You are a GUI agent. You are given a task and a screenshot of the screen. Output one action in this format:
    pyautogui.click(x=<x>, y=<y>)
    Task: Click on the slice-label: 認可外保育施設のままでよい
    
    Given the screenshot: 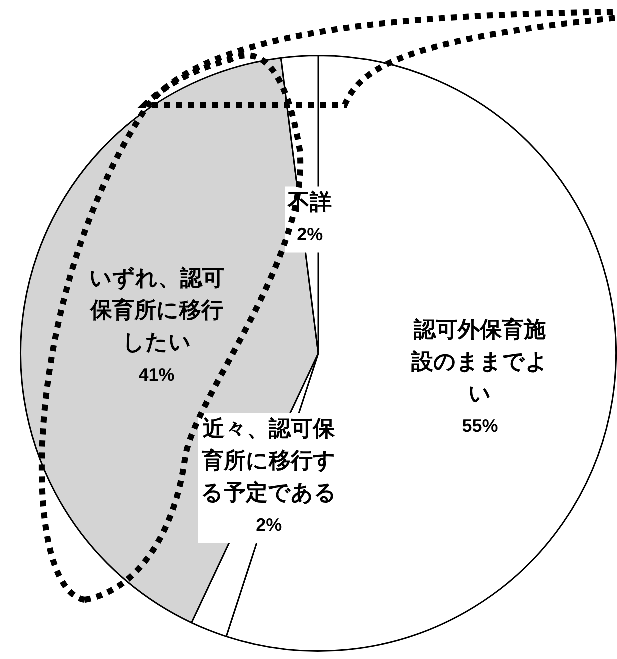 What is the action you would take?
    pyautogui.click(x=479, y=361)
    